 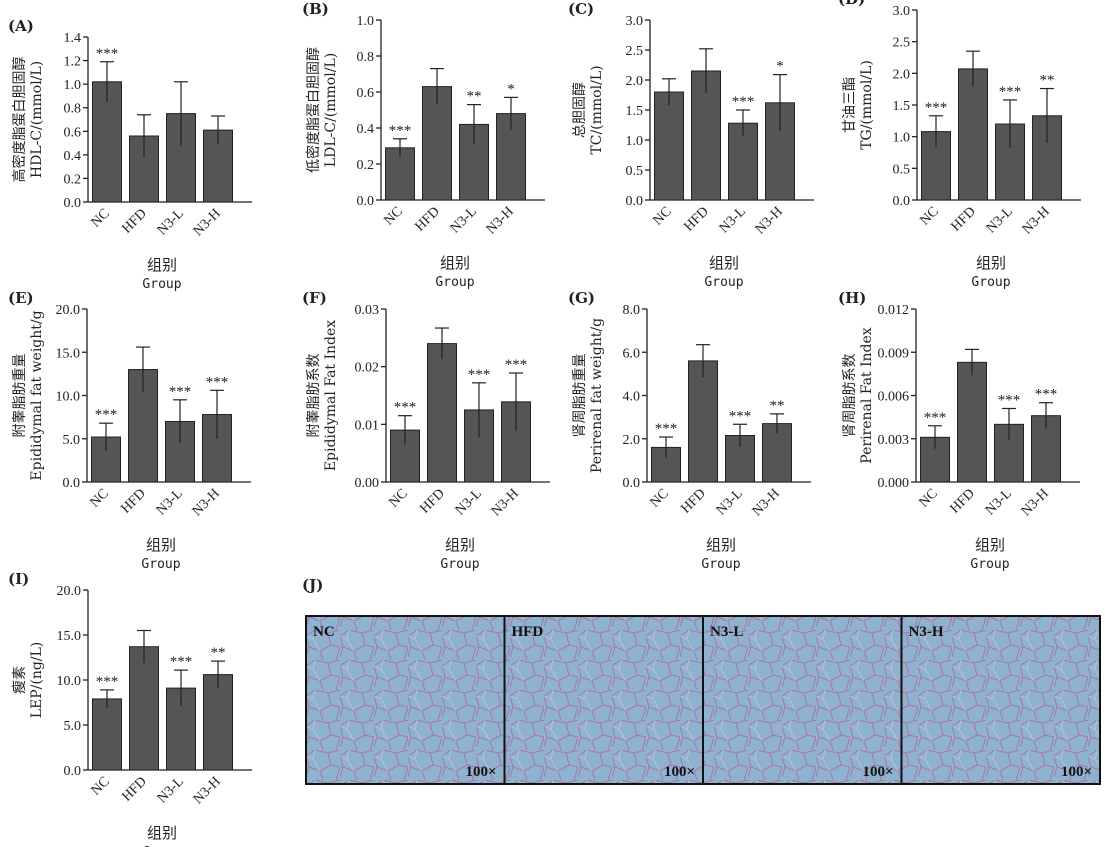 What do you see at coordinates (37, 680) in the screenshot?
I see `y-axis-title-en: LEP/(ng/L)` at bounding box center [37, 680].